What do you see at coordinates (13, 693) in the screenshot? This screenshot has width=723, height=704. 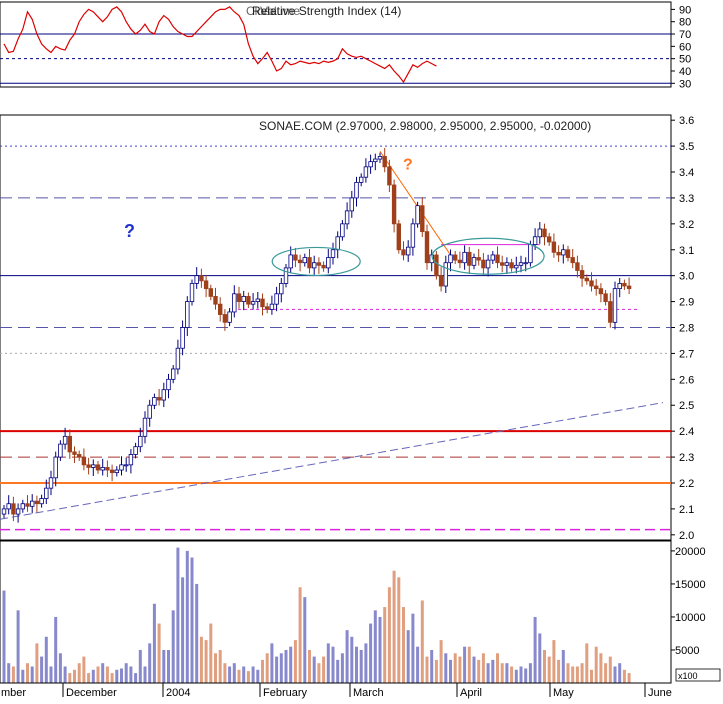 I see `x-axis-label-0: mber` at bounding box center [13, 693].